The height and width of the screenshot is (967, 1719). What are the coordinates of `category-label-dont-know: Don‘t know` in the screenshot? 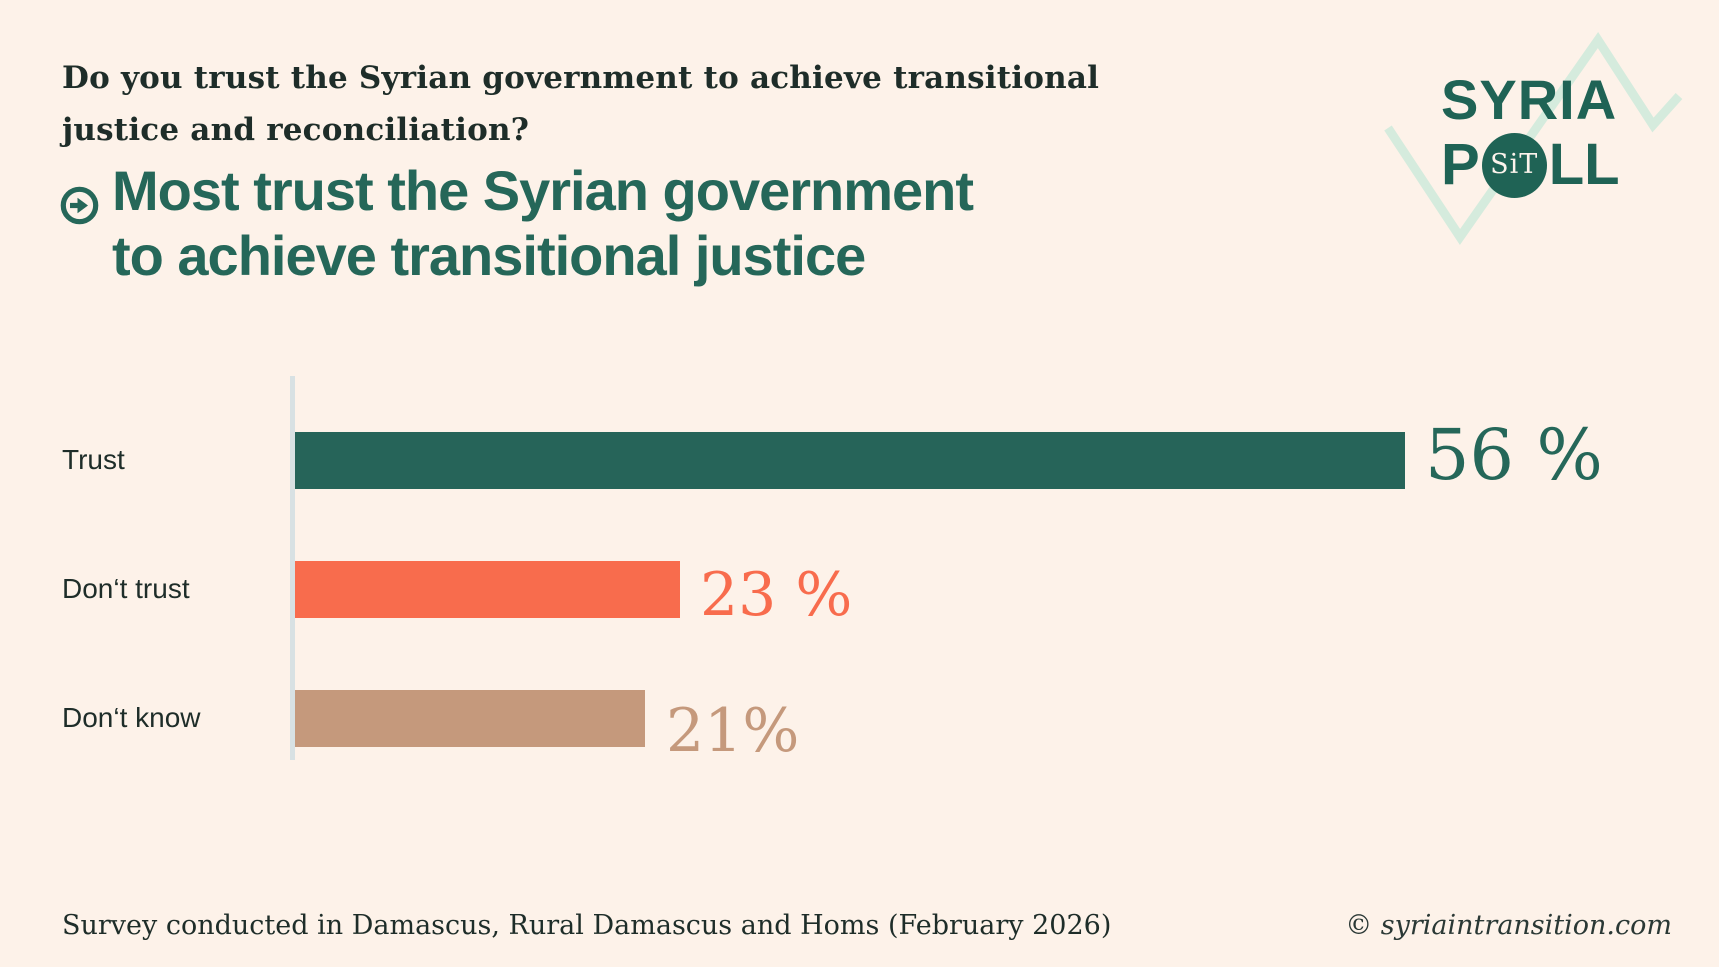 It's located at (131, 717).